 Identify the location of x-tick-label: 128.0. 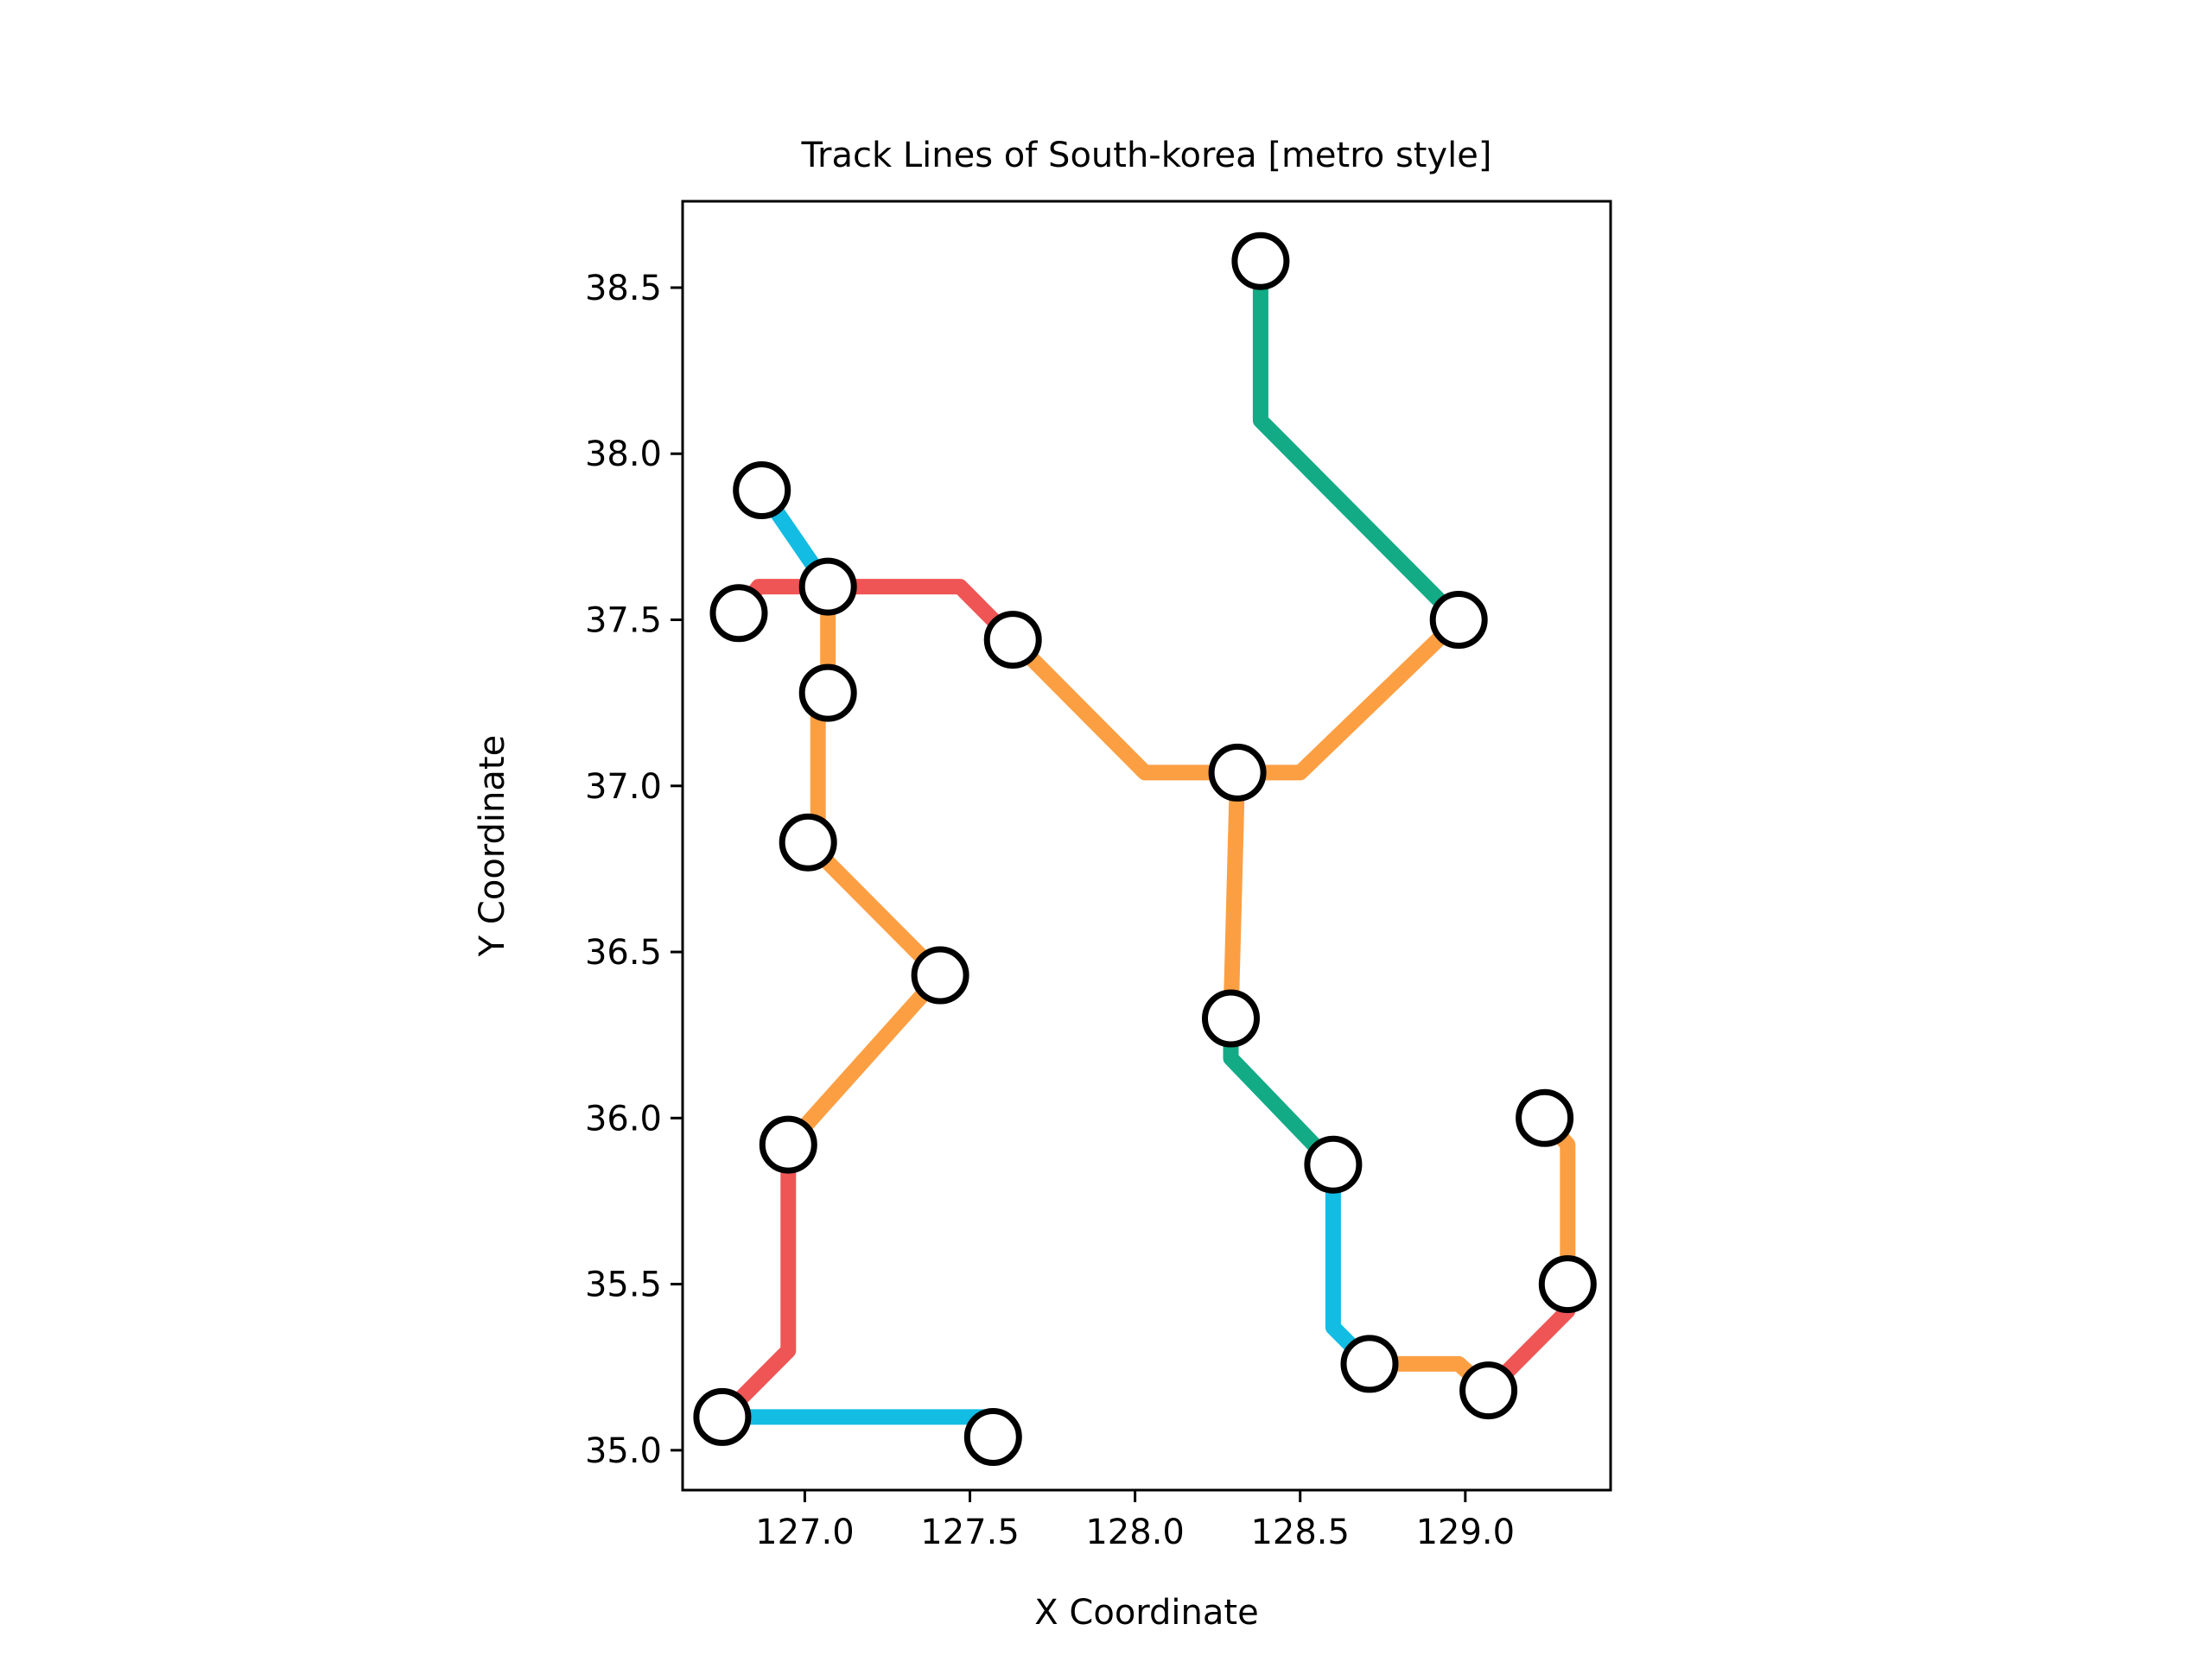
(1135, 1532).